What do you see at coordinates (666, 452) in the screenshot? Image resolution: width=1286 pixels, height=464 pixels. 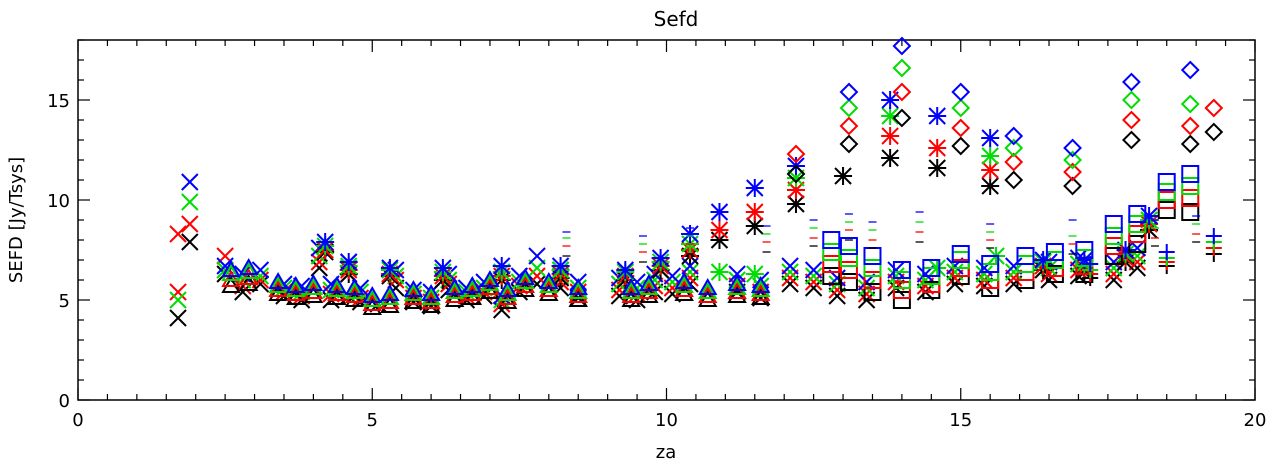 I see `x-axis-label: za` at bounding box center [666, 452].